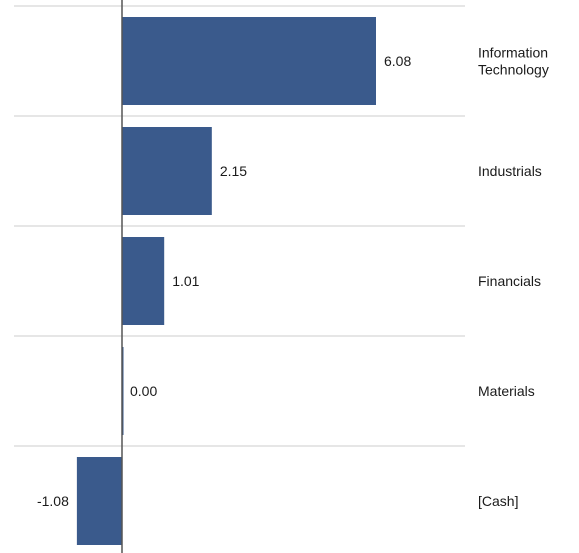 The width and height of the screenshot is (579, 553). Describe the element at coordinates (513, 53) in the screenshot. I see `category-label: Information` at that location.